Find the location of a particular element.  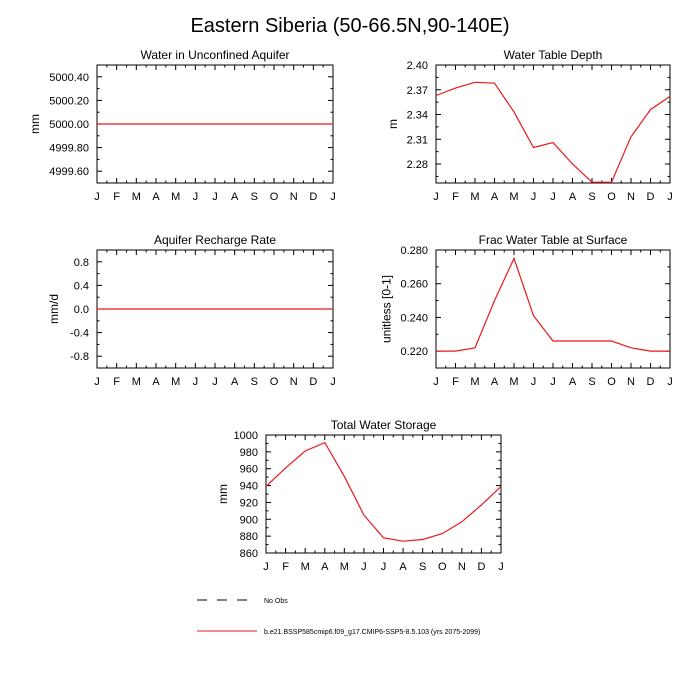

legend-obs-label: No Obs is located at coordinates (276, 601).